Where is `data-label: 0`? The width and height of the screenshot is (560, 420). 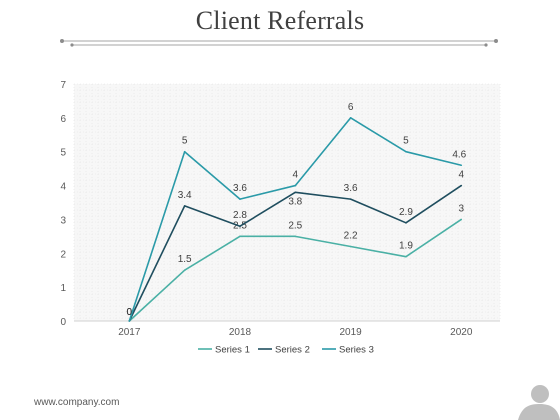
data-label: 0 is located at coordinates (130, 312).